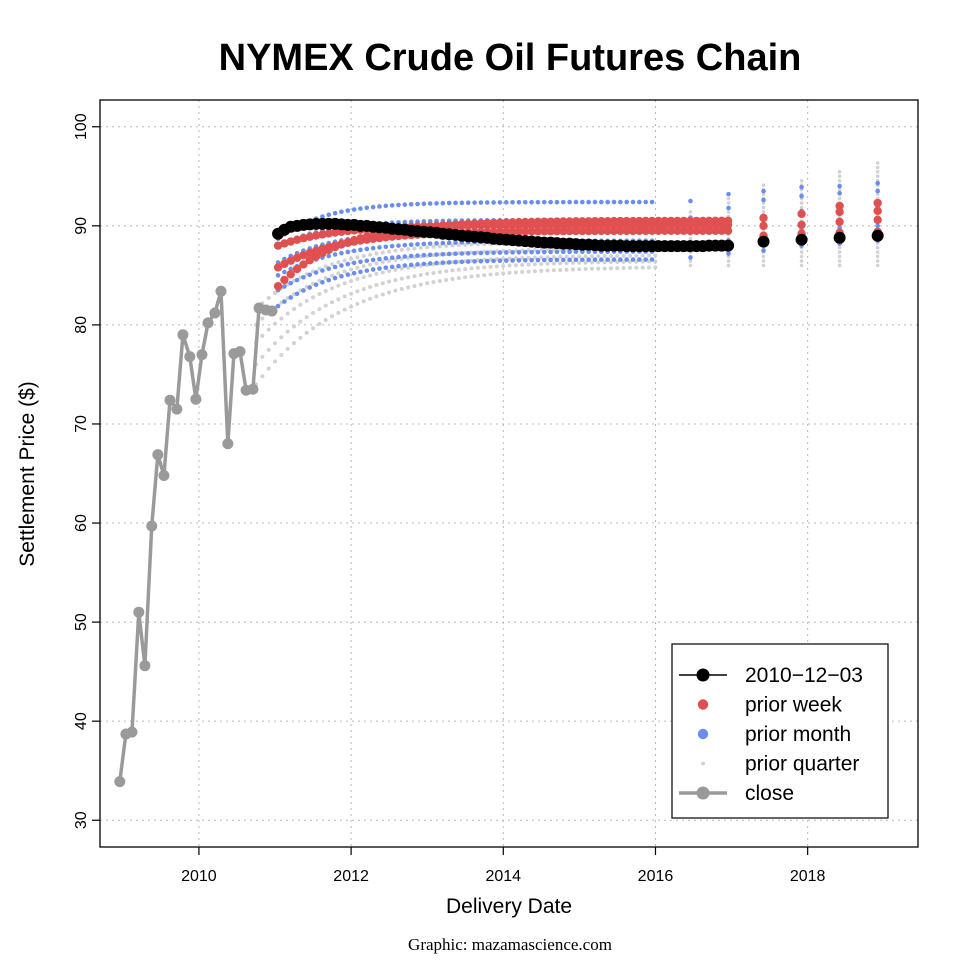 The image size is (970, 970). What do you see at coordinates (81, 226) in the screenshot?
I see `y-tick-label: 90` at bounding box center [81, 226].